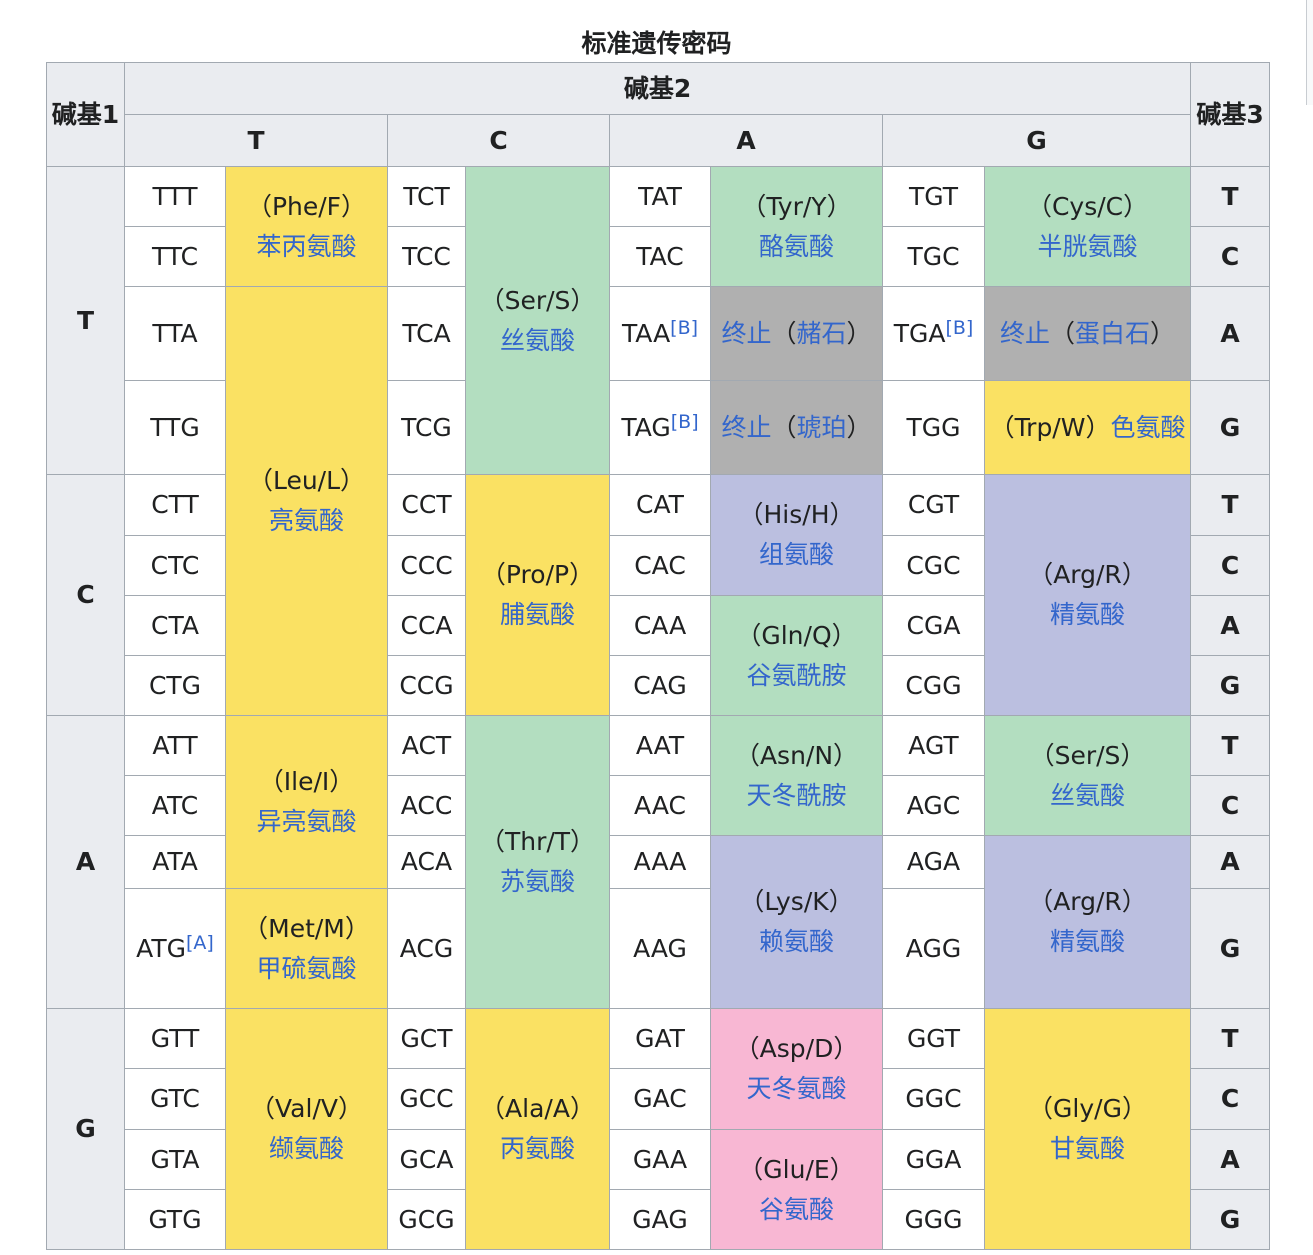 This screenshot has height=1255, width=1313. What do you see at coordinates (933, 625) in the screenshot?
I see `codon-cell: CGA` at bounding box center [933, 625].